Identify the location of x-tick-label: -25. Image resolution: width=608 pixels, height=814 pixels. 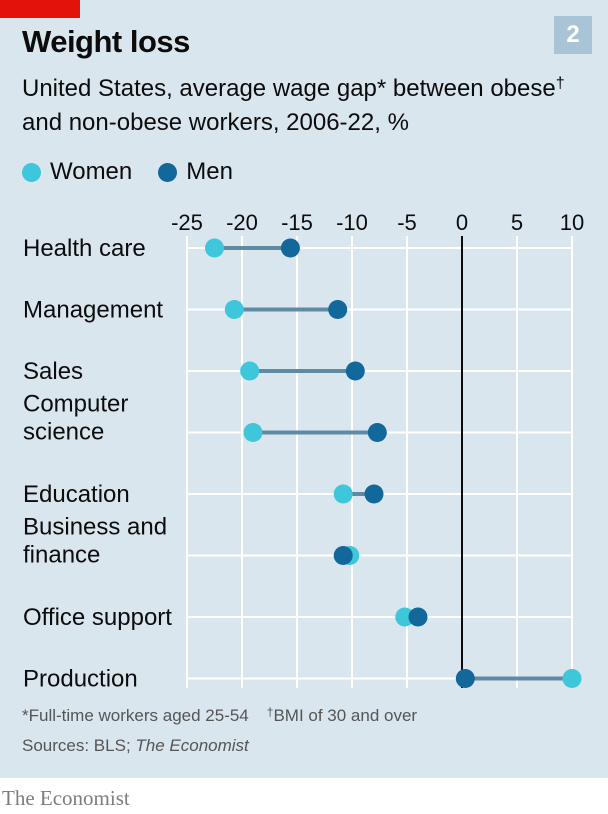
(187, 222).